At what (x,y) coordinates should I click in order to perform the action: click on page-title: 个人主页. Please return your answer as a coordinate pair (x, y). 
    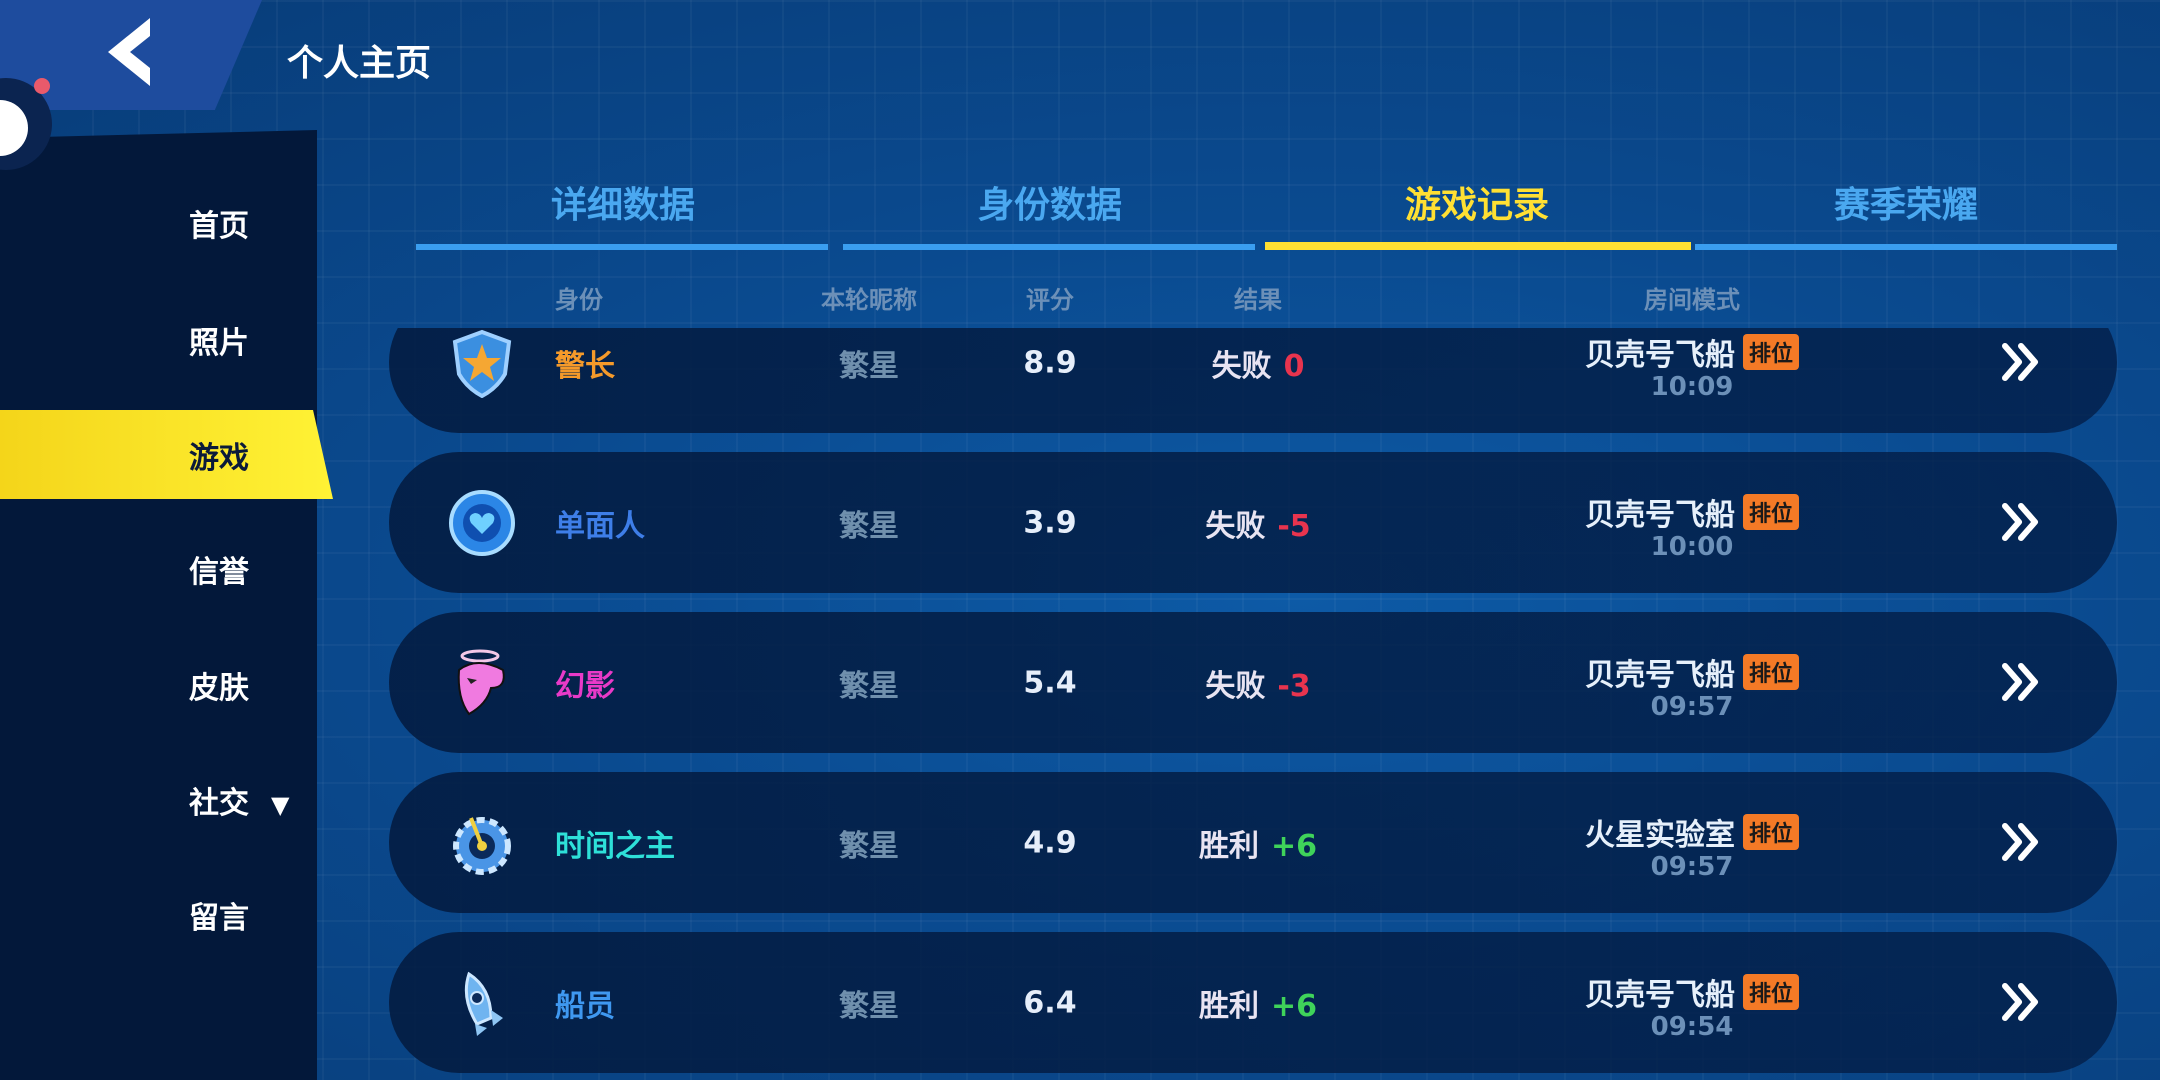
    Looking at the image, I should click on (359, 63).